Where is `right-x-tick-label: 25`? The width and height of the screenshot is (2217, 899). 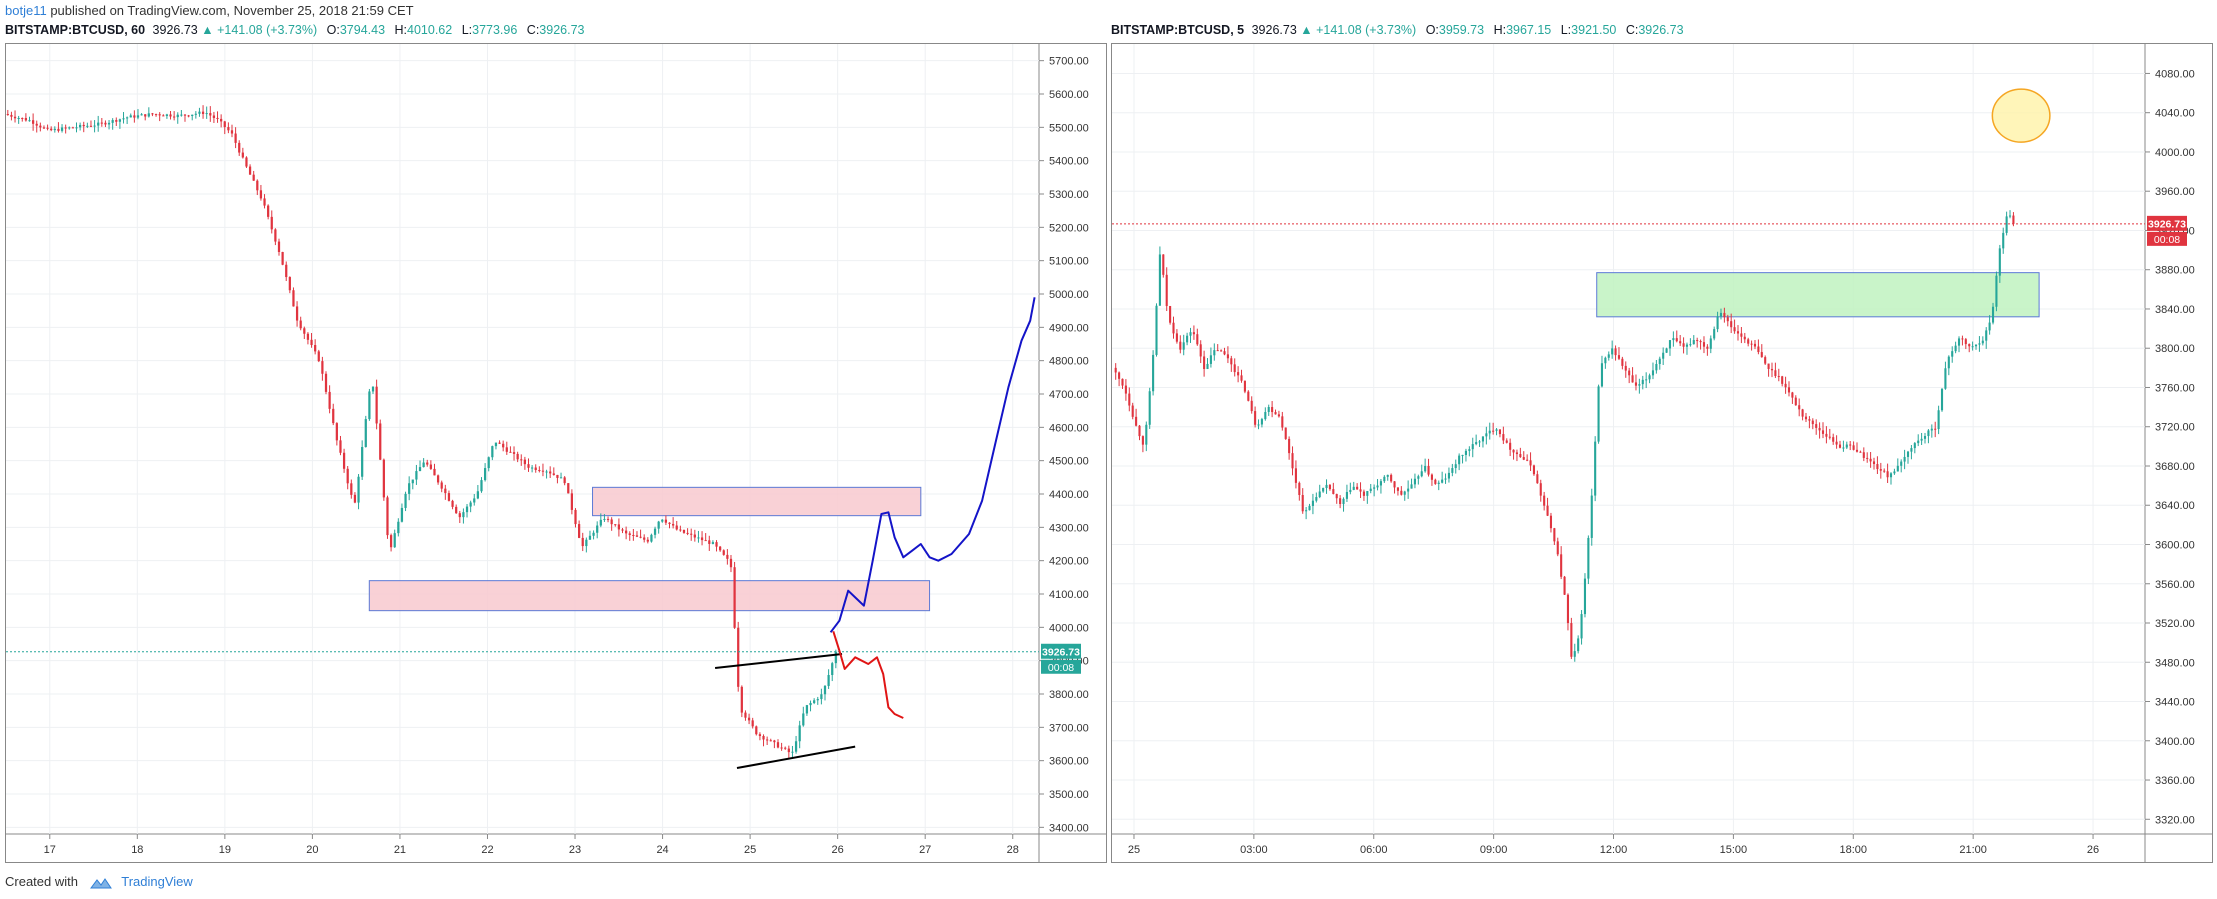
right-x-tick-label: 25 is located at coordinates (1134, 850).